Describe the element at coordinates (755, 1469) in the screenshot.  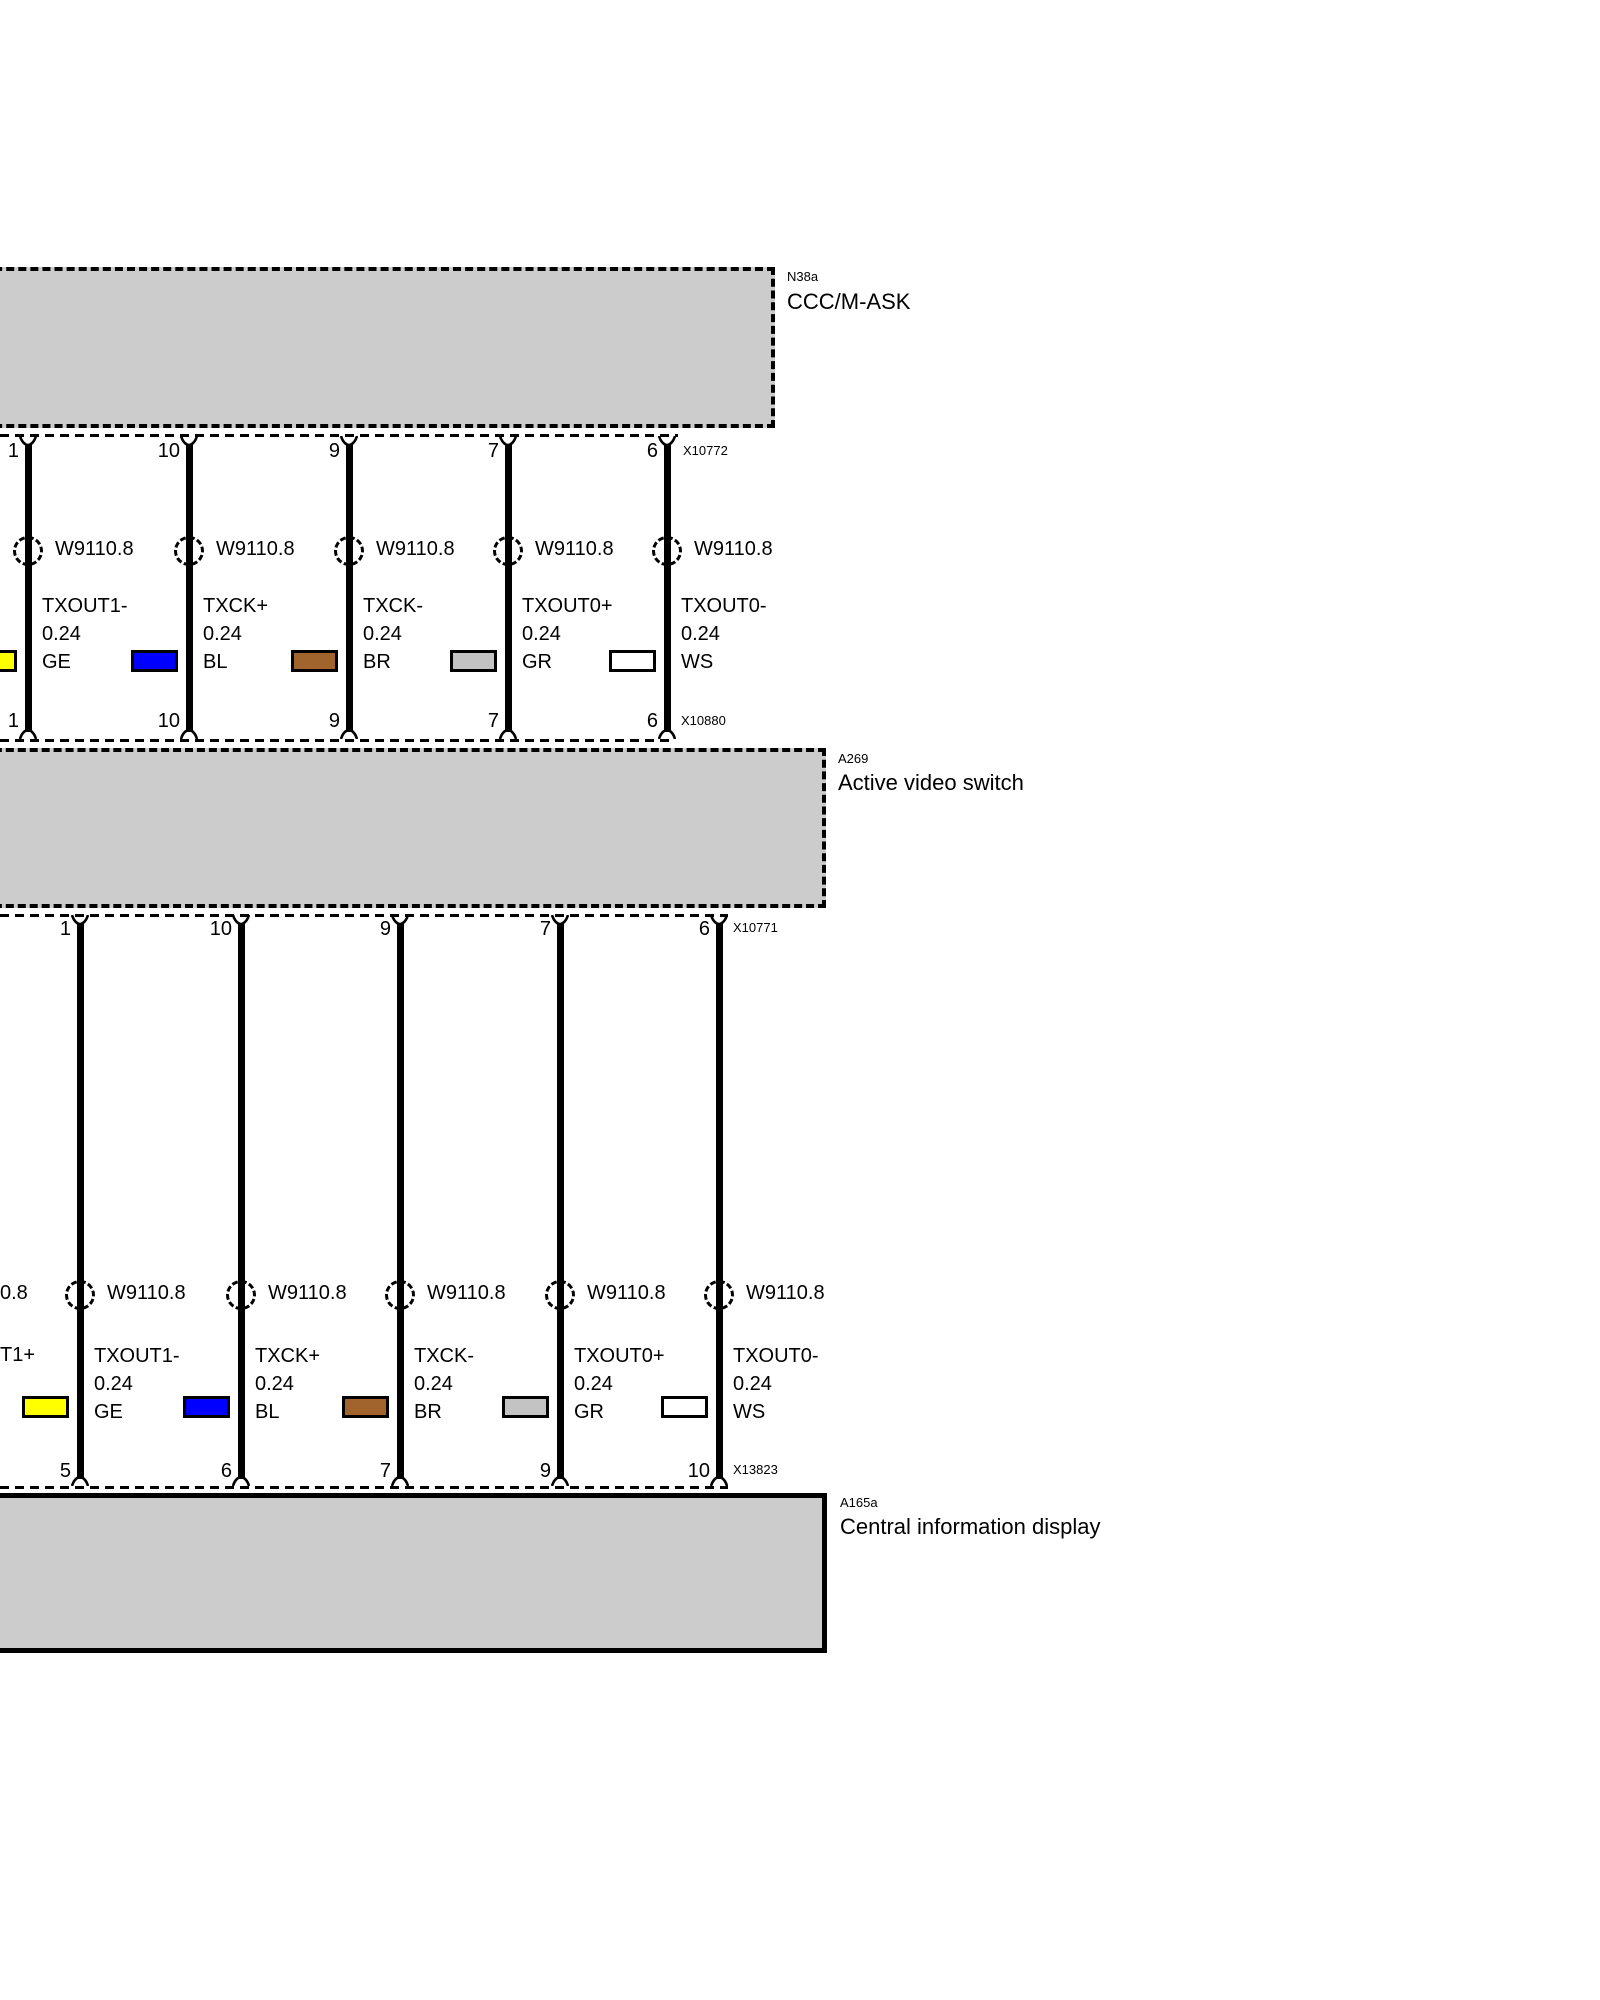
I see `connector-id-x13823: X13823` at that location.